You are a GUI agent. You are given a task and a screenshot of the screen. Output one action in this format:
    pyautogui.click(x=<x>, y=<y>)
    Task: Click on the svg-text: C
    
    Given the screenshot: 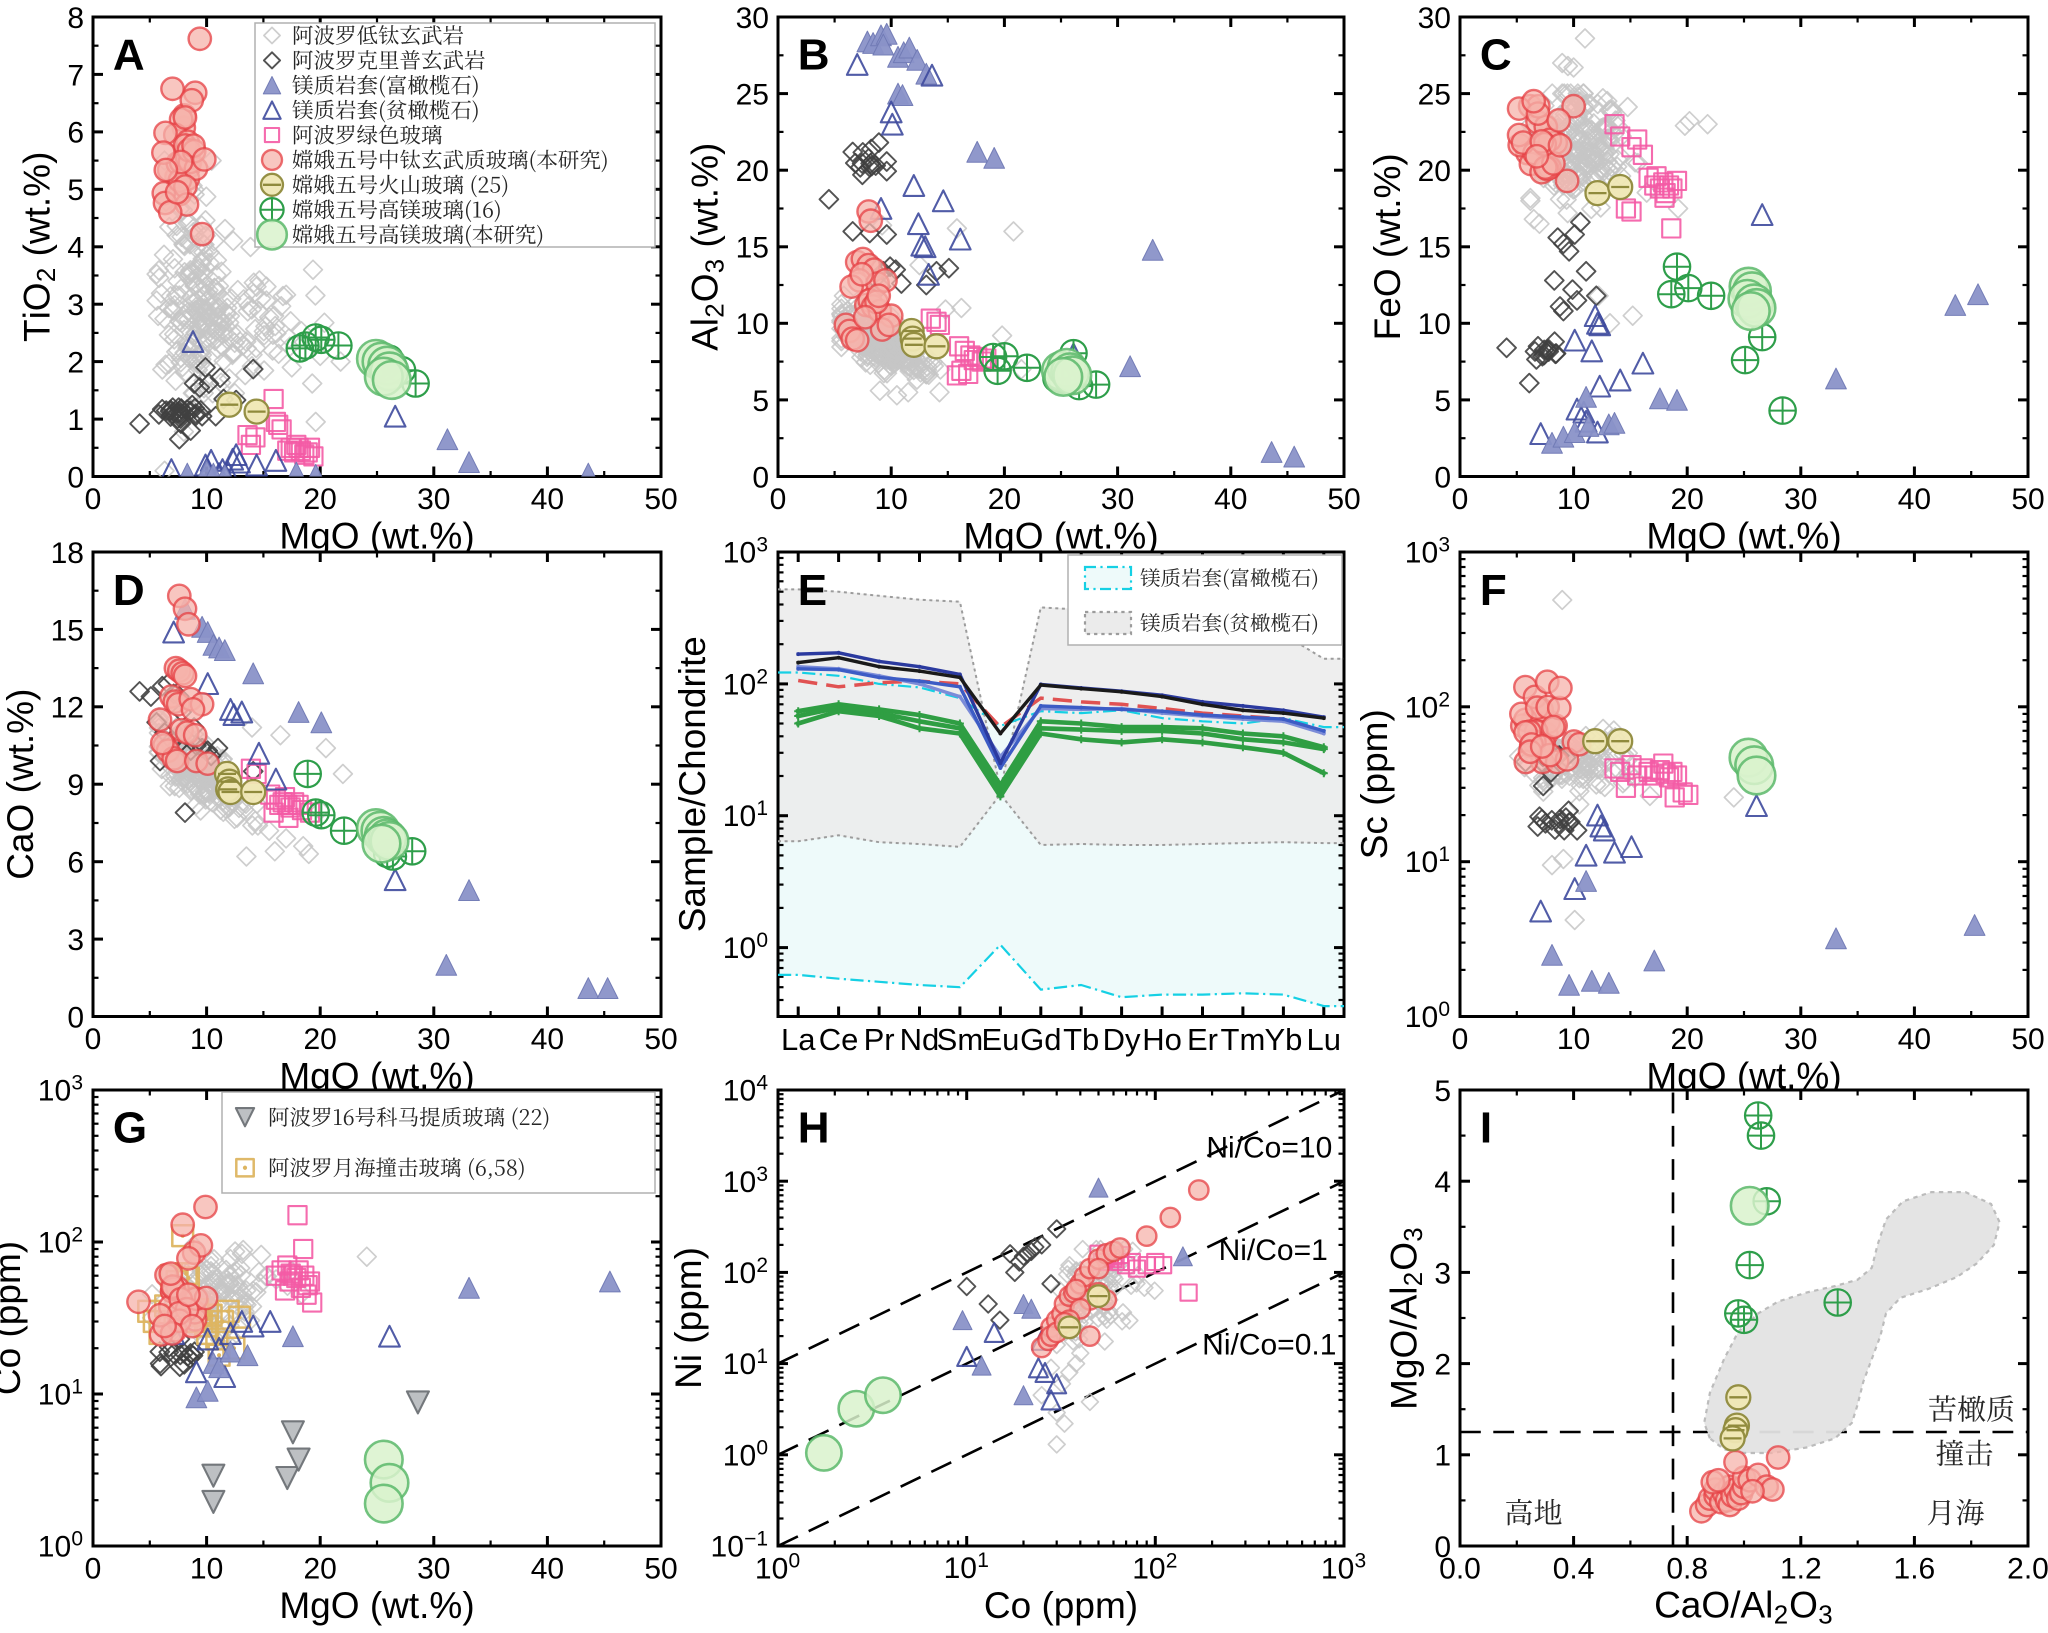 What is the action you would take?
    pyautogui.click(x=1496, y=55)
    